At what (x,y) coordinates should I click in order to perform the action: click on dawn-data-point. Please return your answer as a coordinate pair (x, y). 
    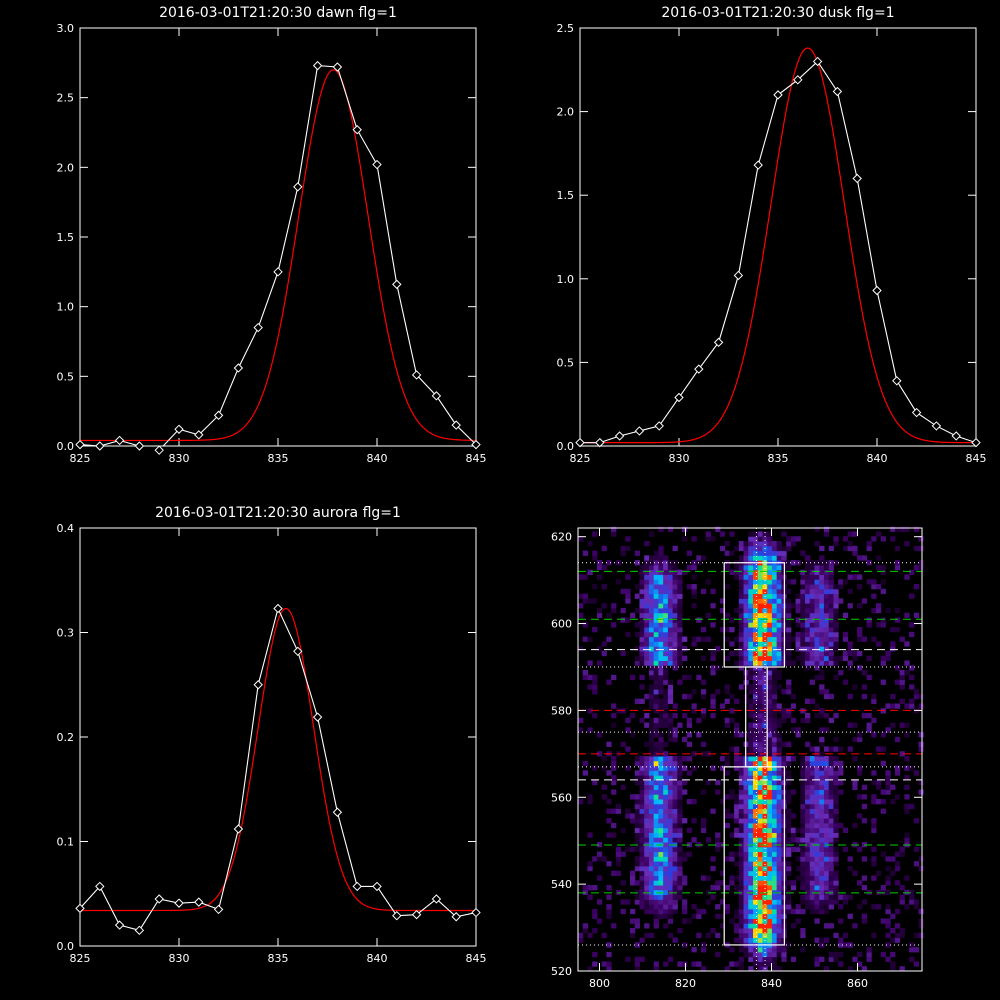
    Looking at the image, I should click on (139, 446).